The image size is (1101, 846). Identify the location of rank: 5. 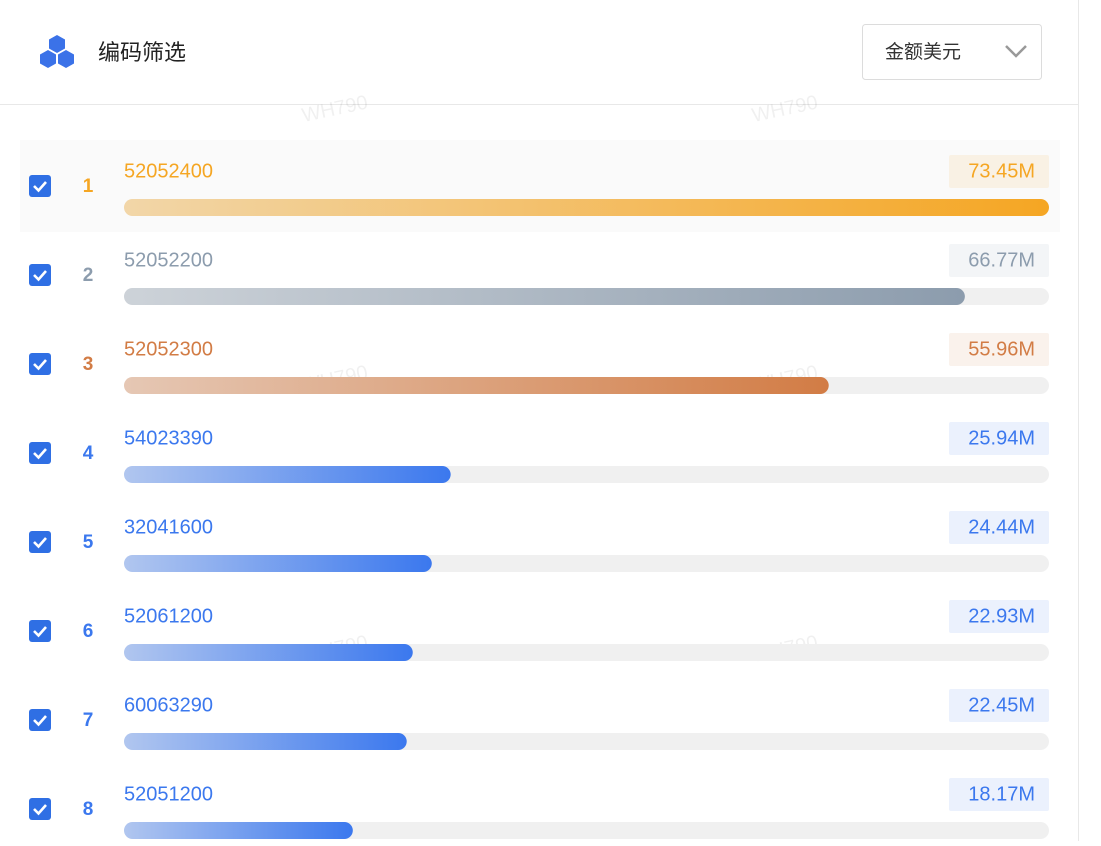
(88, 542).